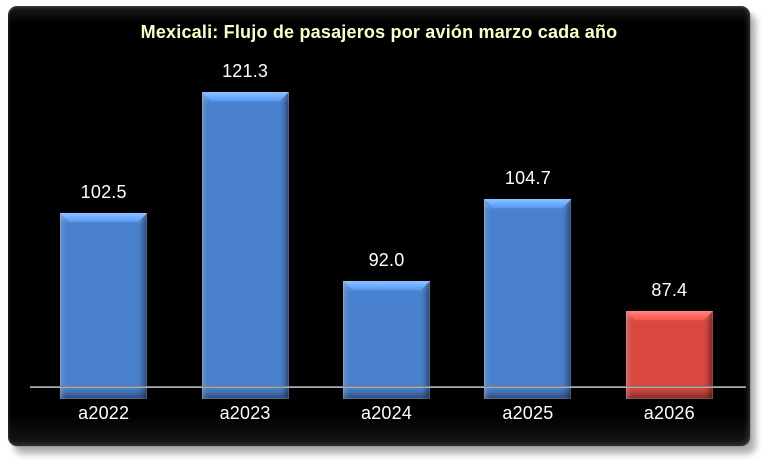  Describe the element at coordinates (669, 214) in the screenshot. I see `bar-group-a2026: 87.4` at that location.